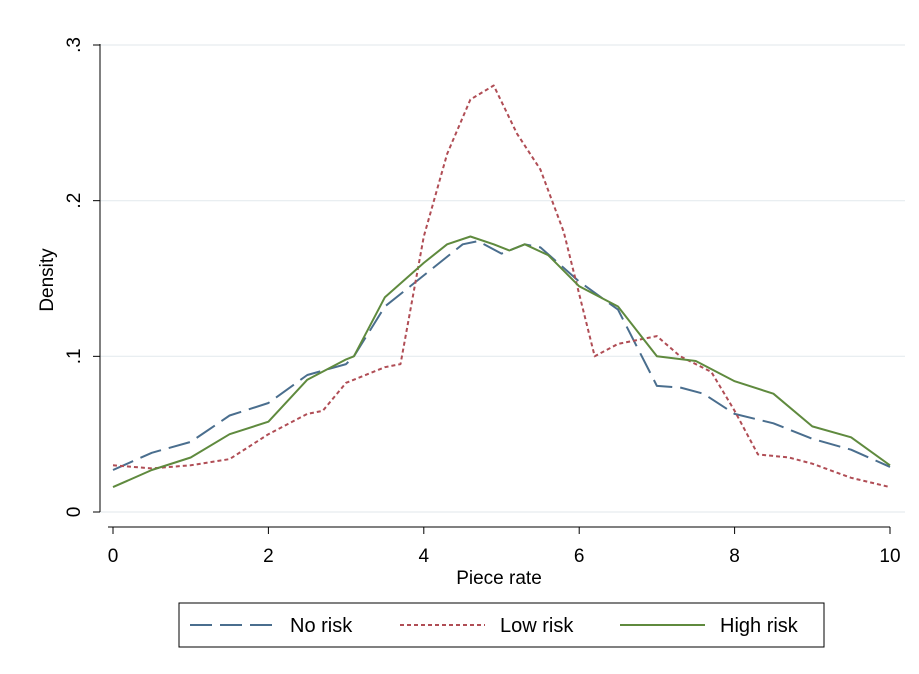 This screenshot has height=674, width=919. Describe the element at coordinates (321, 626) in the screenshot. I see `legend-label-no-risk: No risk` at that location.